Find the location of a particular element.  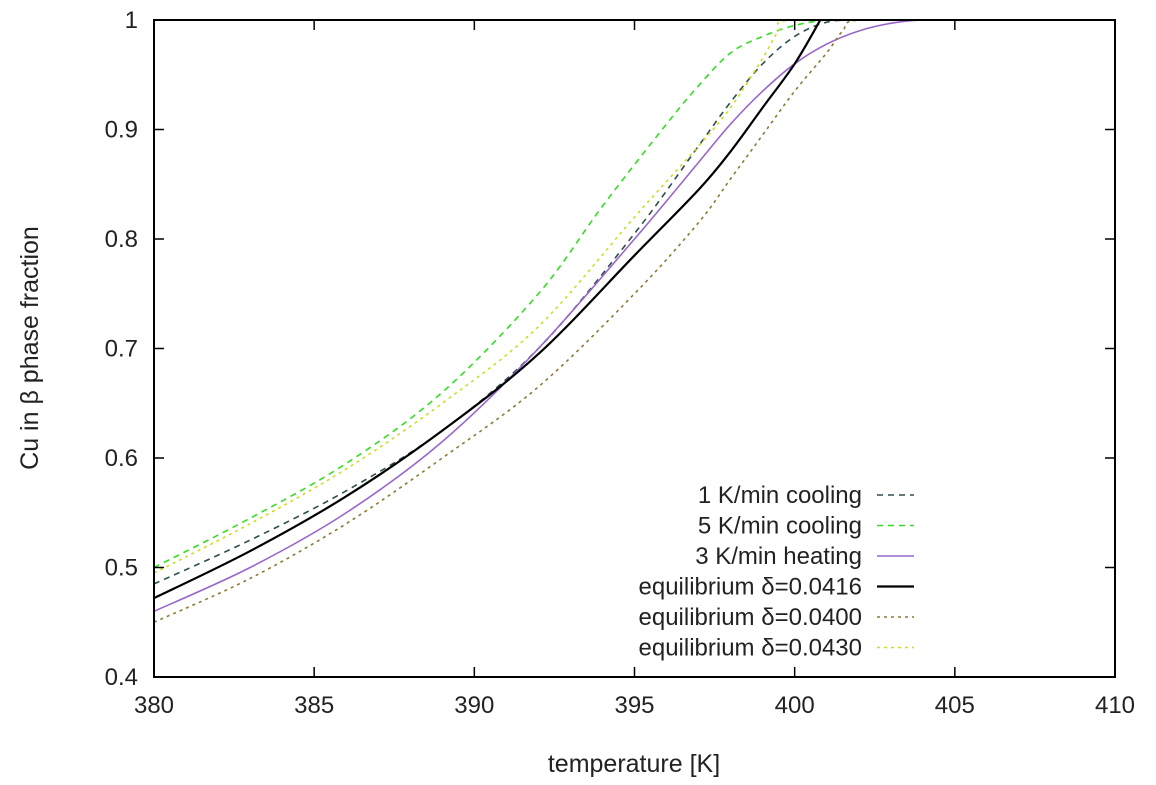

x-tick-label: 390 is located at coordinates (474, 705).